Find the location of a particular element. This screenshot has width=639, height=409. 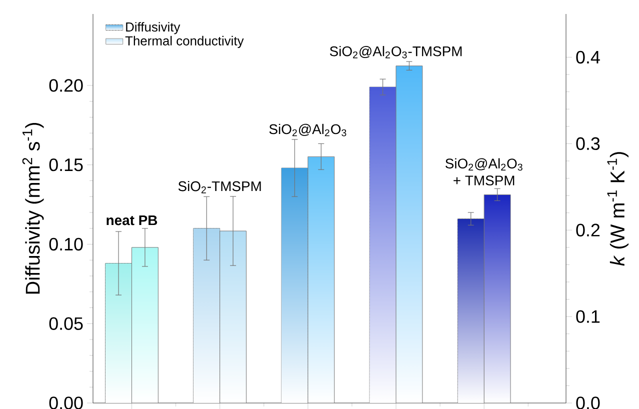

y2-tick-label: 0.3 is located at coordinates (588, 143).